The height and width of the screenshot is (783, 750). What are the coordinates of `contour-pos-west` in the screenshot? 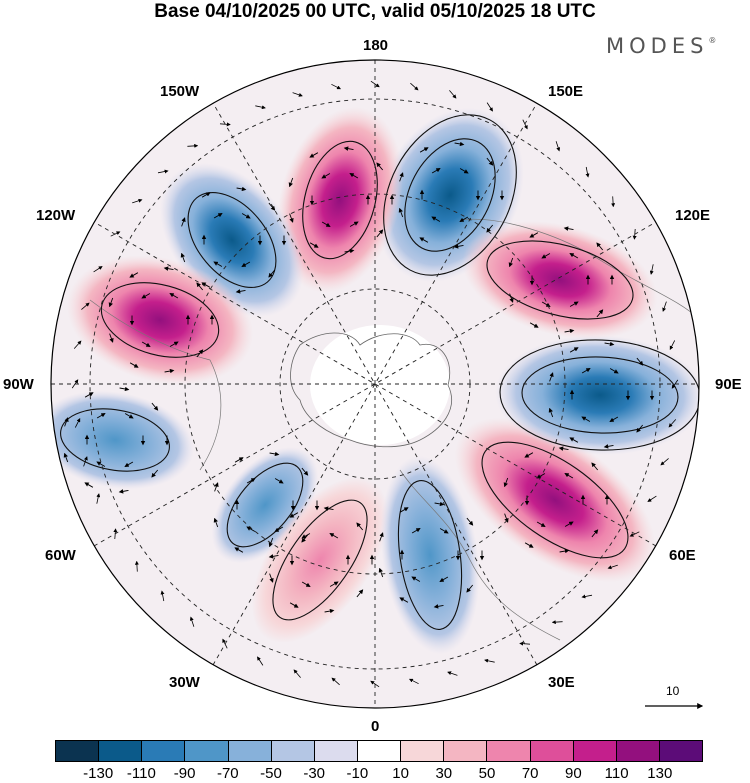 It's located at (160, 320).